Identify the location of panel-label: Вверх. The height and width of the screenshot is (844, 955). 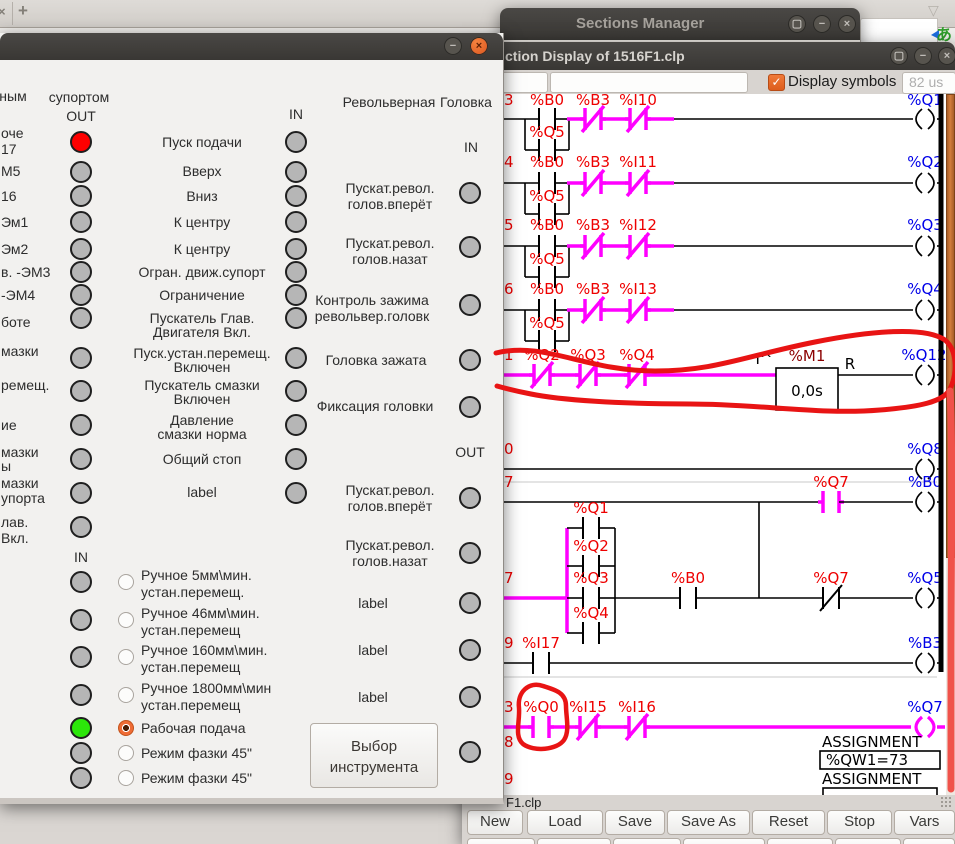
(202, 171).